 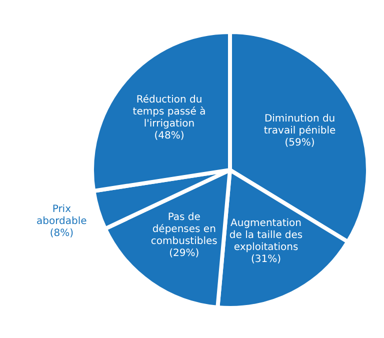 What do you see at coordinates (61, 215) in the screenshot?
I see `slice-label: Prix abordable` at bounding box center [61, 215].